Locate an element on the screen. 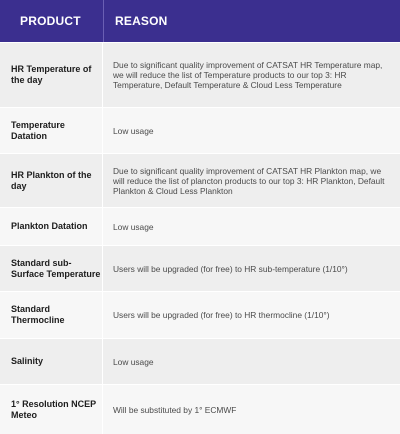  product-name: HR Temperature of the day is located at coordinates (51, 74).